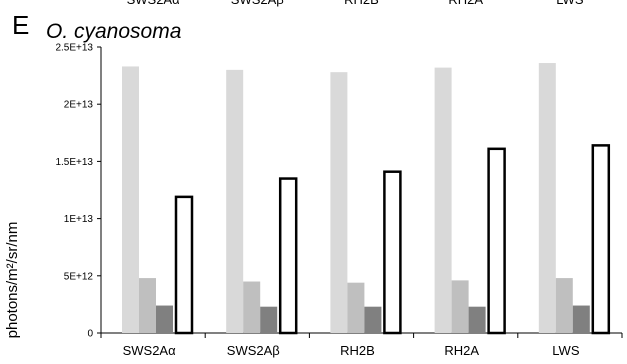 This screenshot has height=364, width=627. What do you see at coordinates (465, 3) in the screenshot?
I see `cropped-header-label: RH2A` at bounding box center [465, 3].